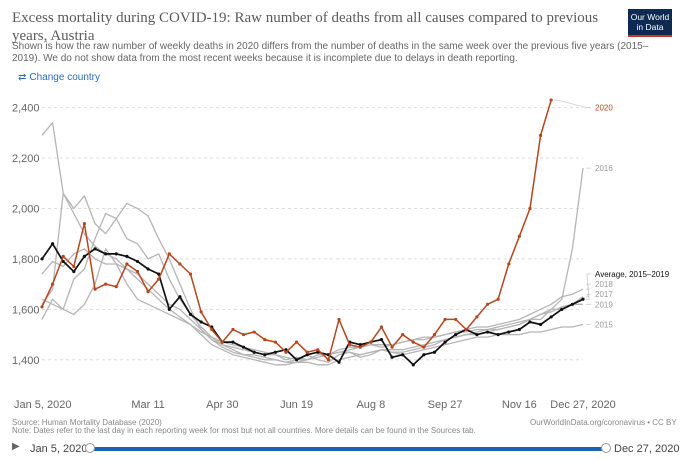 The height and width of the screenshot is (460, 684). I want to click on end-label: 2019, so click(604, 304).